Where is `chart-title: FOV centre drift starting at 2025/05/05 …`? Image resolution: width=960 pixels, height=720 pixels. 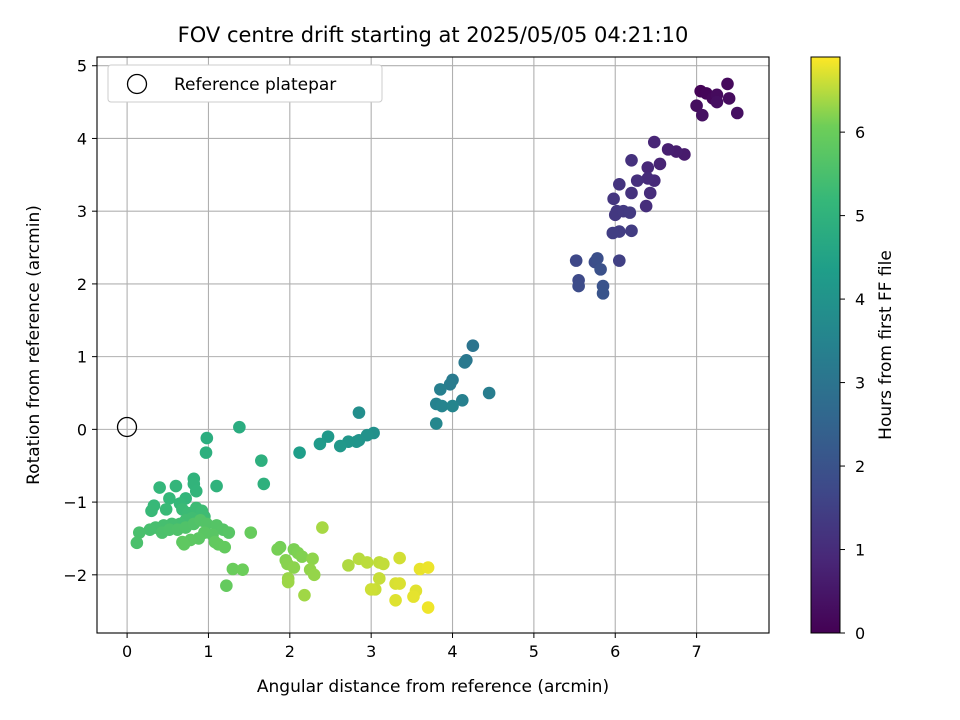 chart-title: FOV centre drift starting at 2025/05/05 … is located at coordinates (433, 35).